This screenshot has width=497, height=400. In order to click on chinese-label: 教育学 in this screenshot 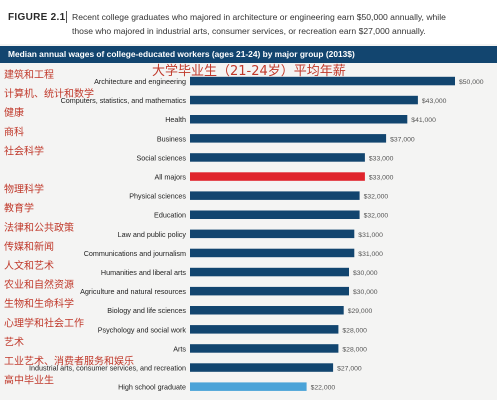, I will do `click(19, 208)`.